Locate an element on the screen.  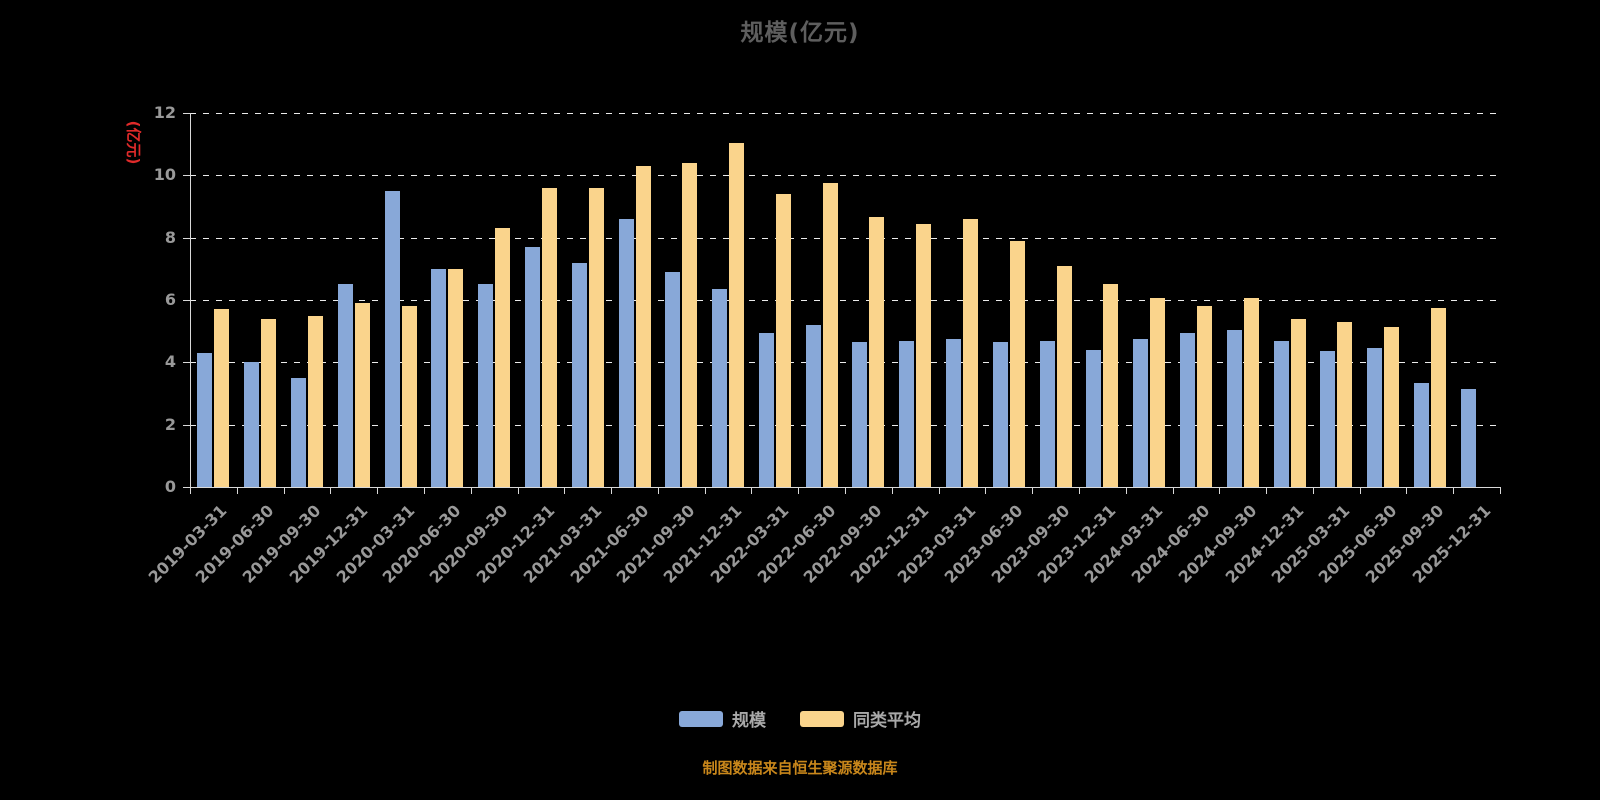
y-axis-tick-label: 10 is located at coordinates (164, 175).